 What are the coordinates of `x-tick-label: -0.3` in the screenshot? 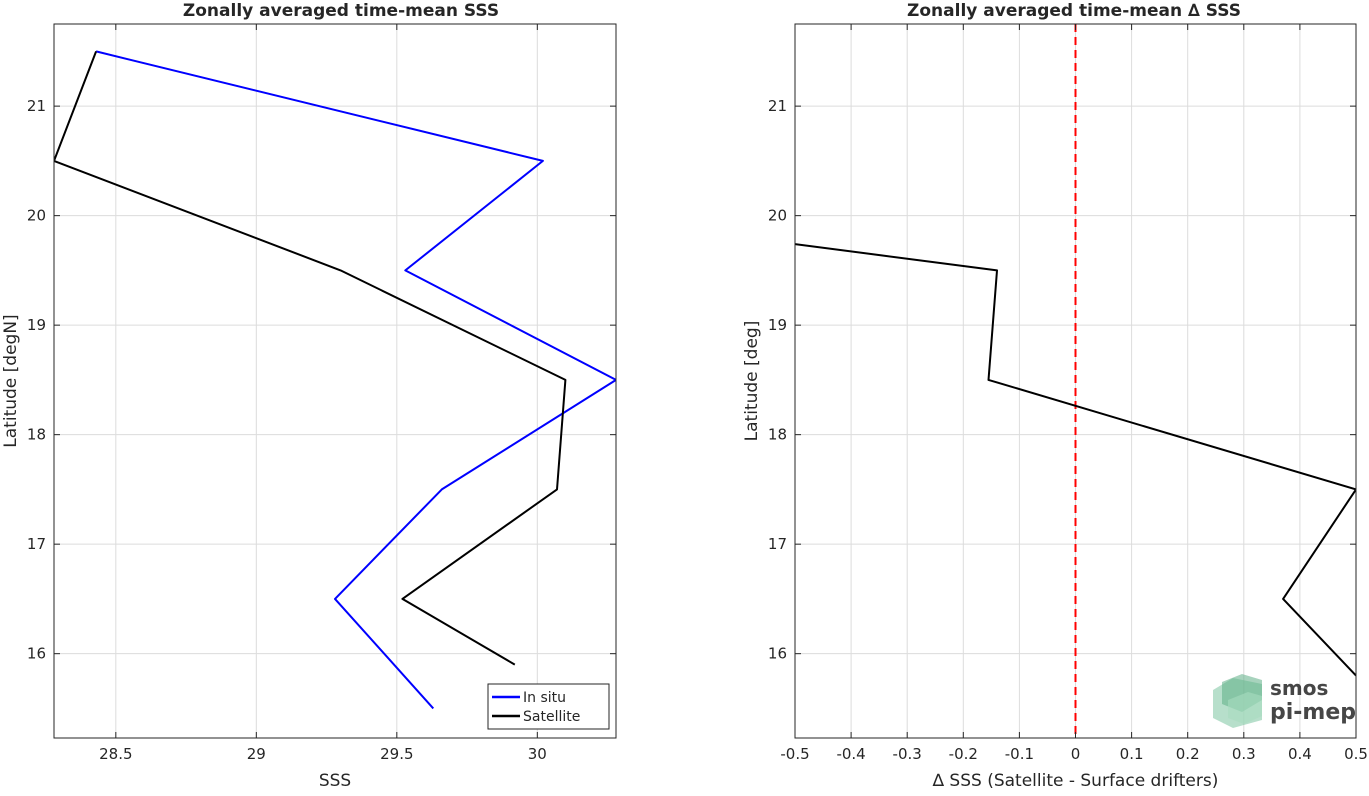 It's located at (907, 754).